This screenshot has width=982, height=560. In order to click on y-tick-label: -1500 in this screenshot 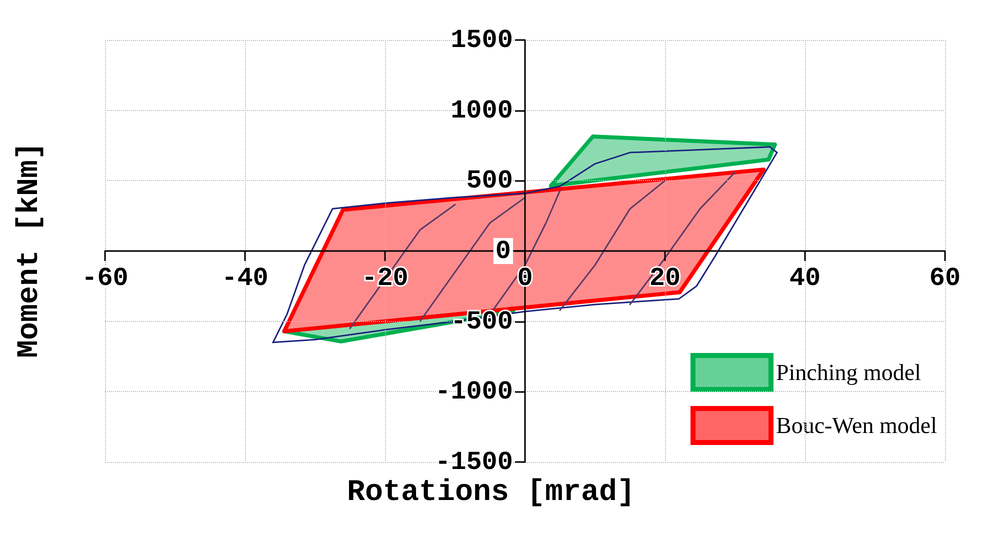, I will do `click(473, 462)`.